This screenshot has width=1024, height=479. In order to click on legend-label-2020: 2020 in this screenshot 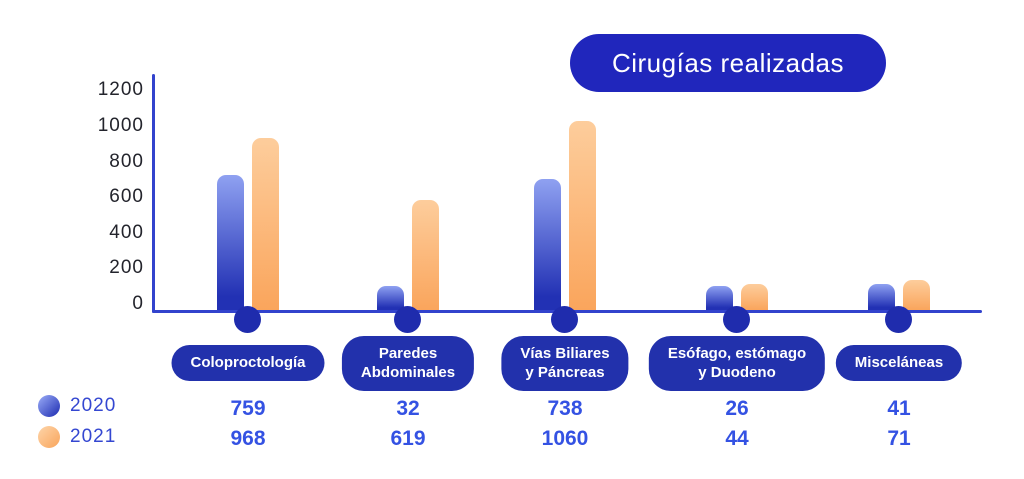, I will do `click(93, 405)`.